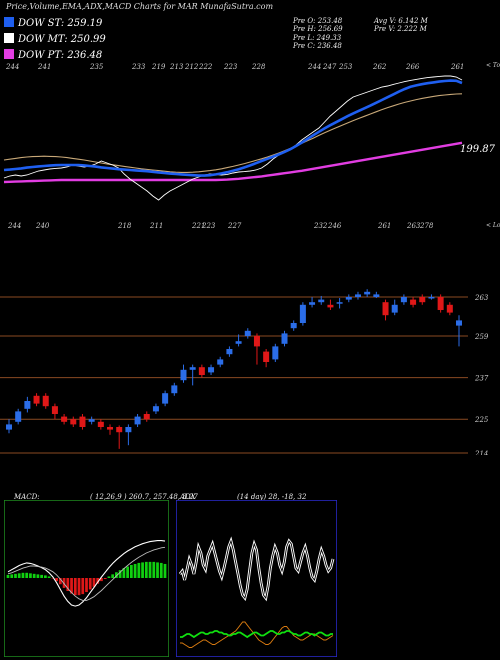 The image size is (500, 660). Describe the element at coordinates (256, 569) in the screenshot. I see `adx-line-inner` at that location.